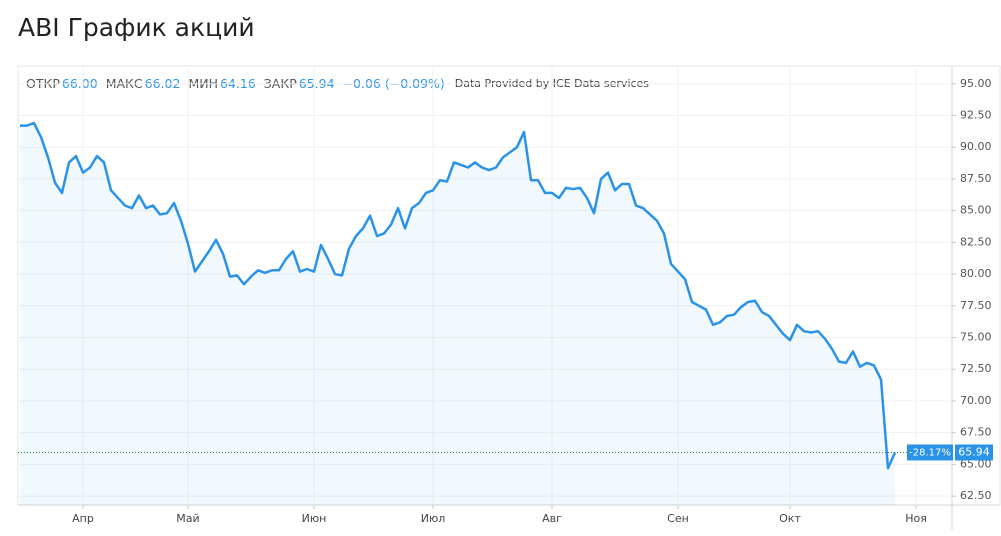 This screenshot has height=536, width=1001. I want to click on stat-label: МИН, so click(203, 83).